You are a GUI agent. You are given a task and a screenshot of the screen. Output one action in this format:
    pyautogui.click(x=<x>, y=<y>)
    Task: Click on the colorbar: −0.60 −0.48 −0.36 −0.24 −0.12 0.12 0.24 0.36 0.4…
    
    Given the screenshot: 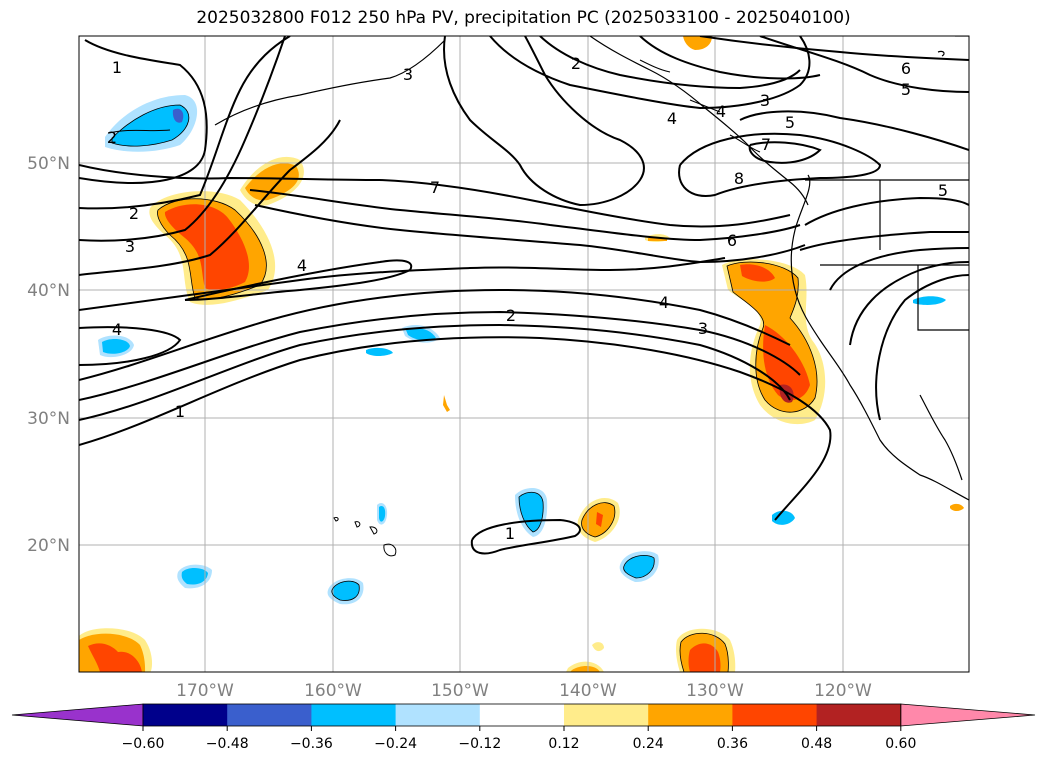 What is the action you would take?
    pyautogui.click(x=523, y=727)
    